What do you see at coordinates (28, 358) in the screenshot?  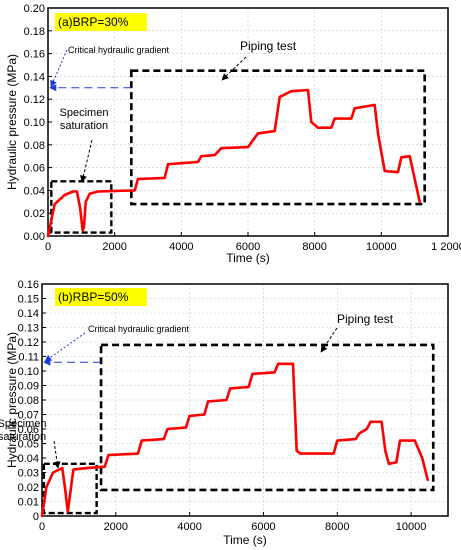 I see `y-tick-label: 0.11` at bounding box center [28, 358].